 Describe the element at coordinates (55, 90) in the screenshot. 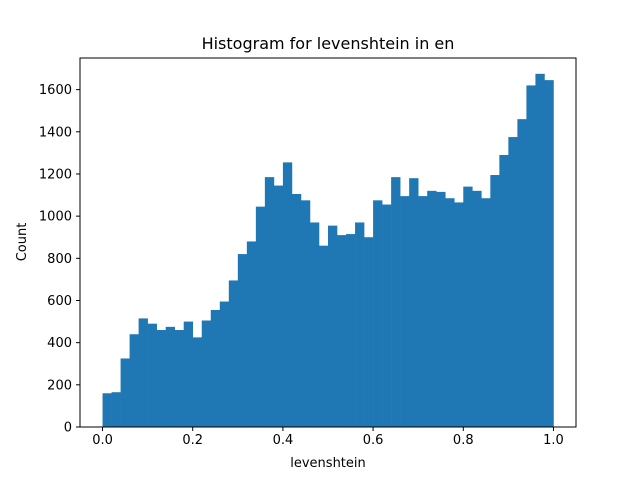

I see `y-tick-label: 1600` at that location.